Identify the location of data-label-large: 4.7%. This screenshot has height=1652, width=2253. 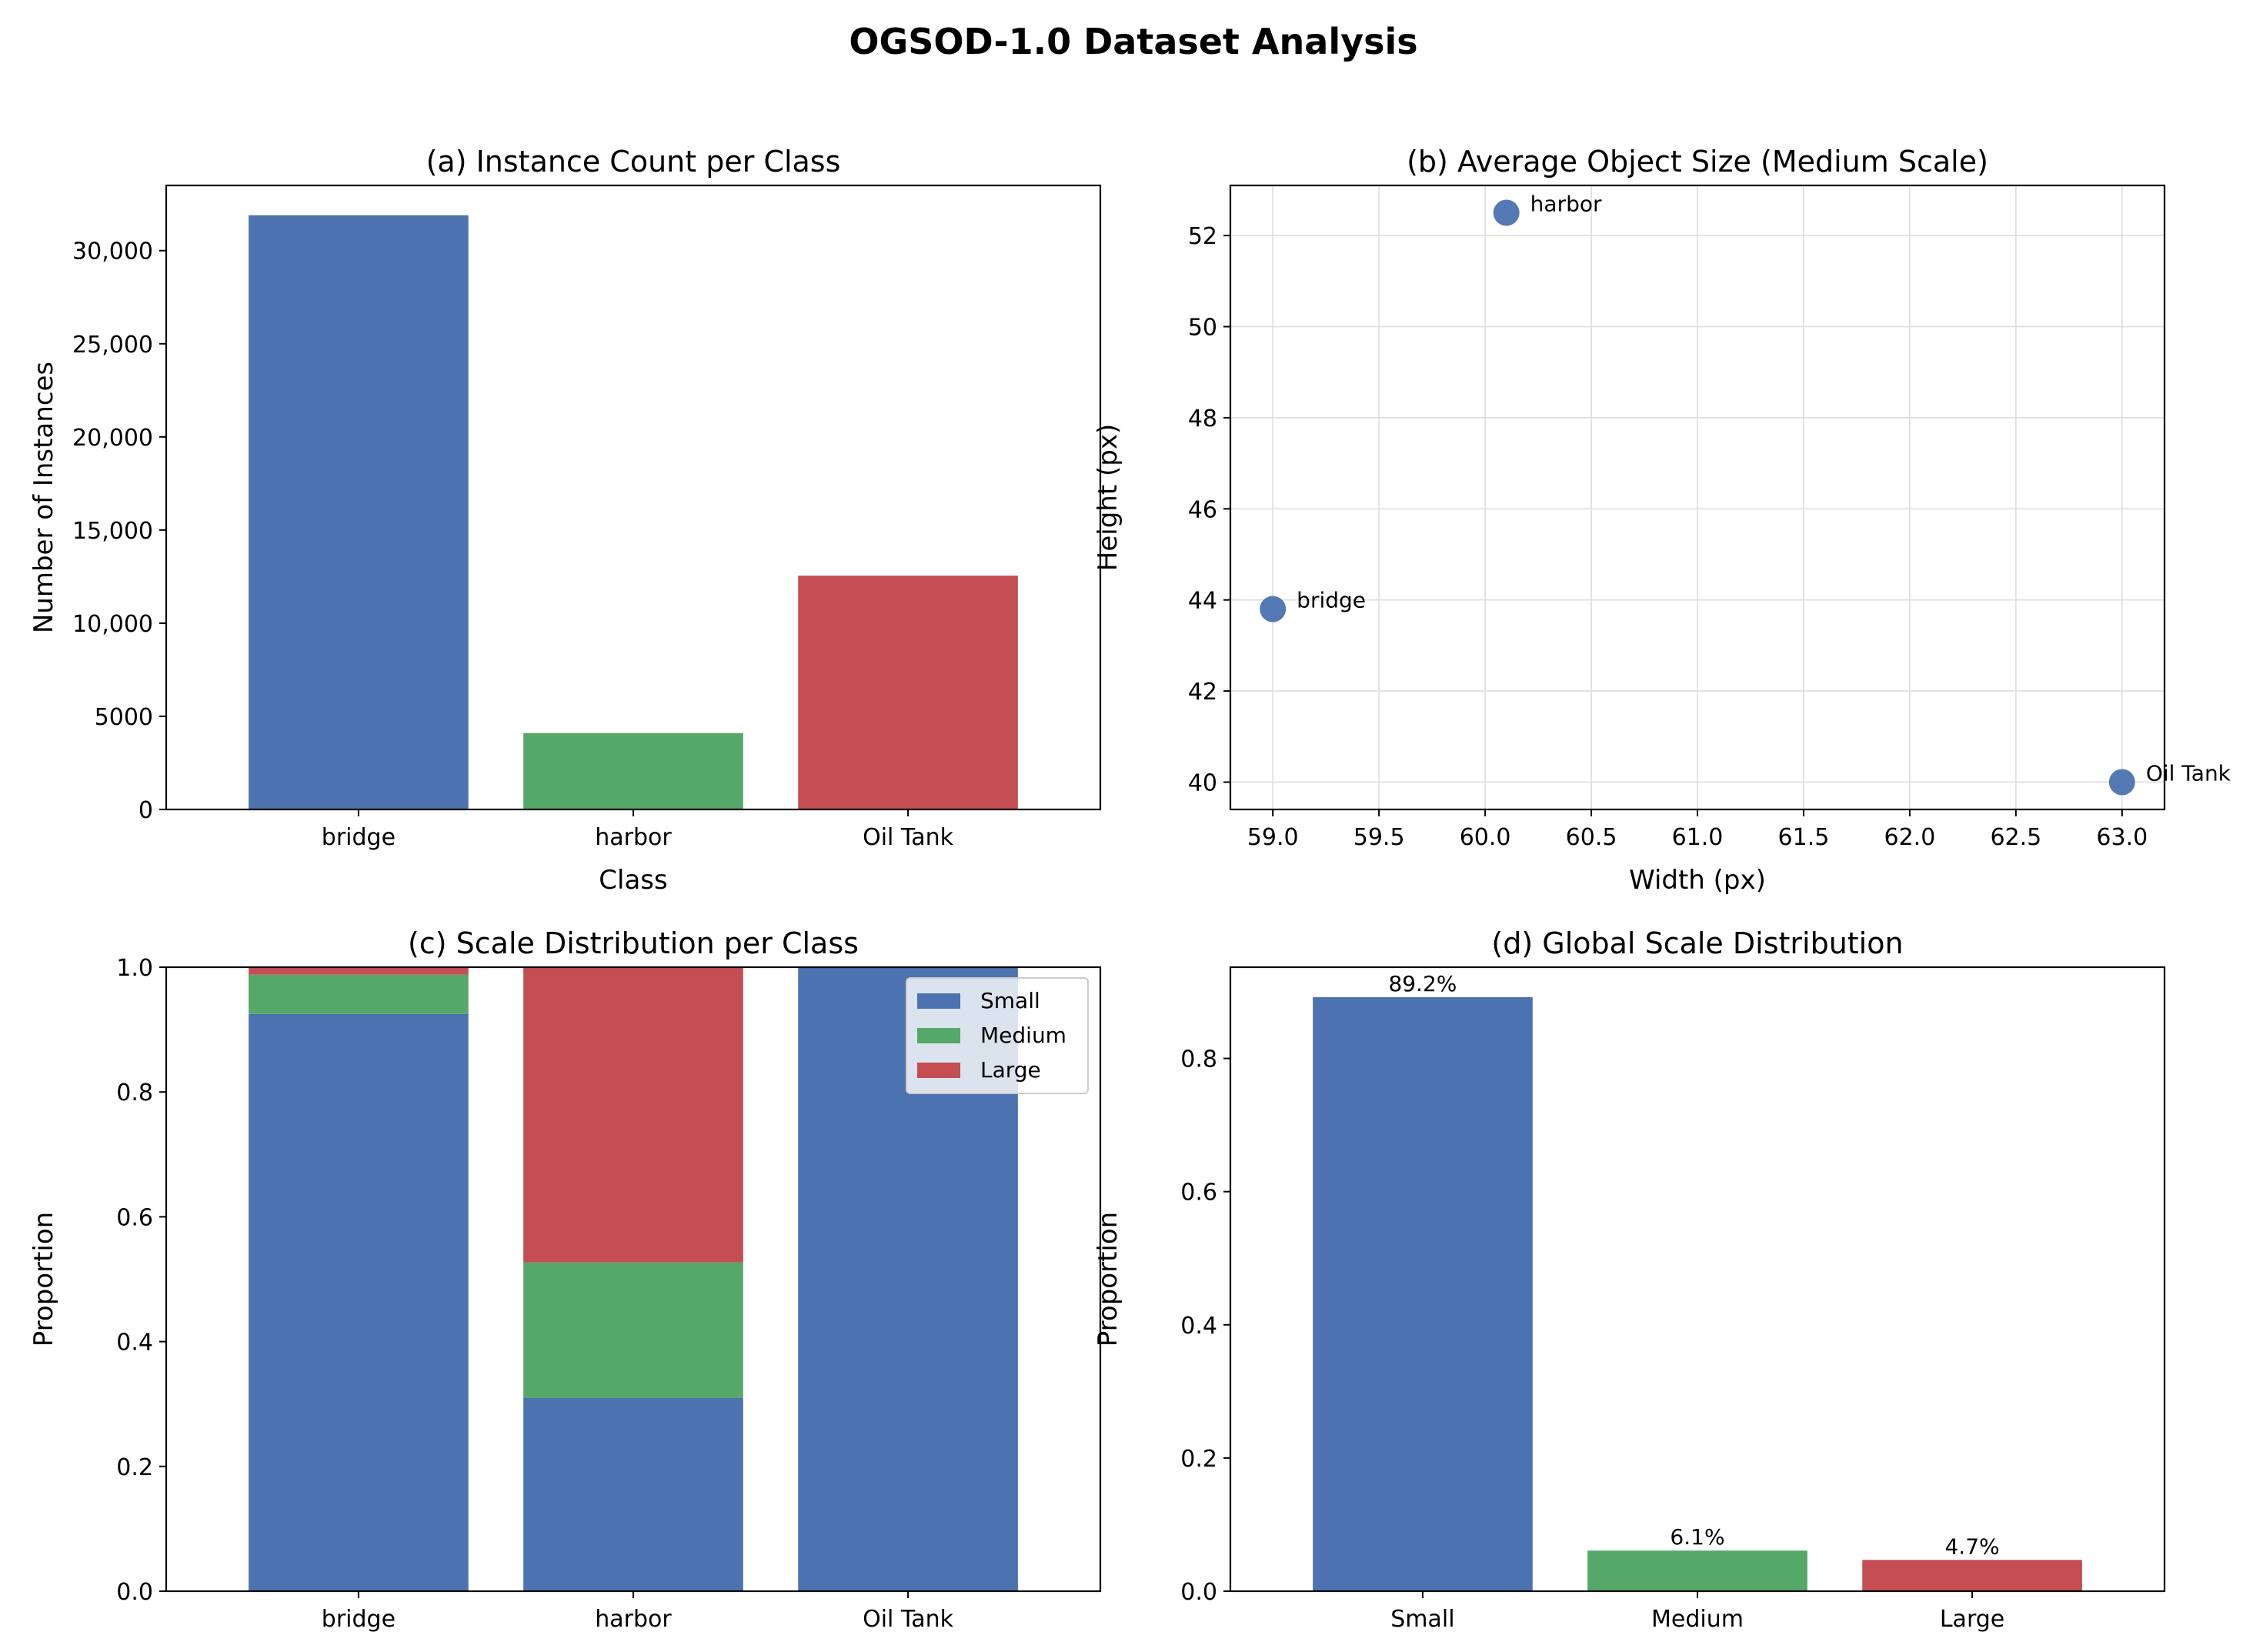
(1971, 1546).